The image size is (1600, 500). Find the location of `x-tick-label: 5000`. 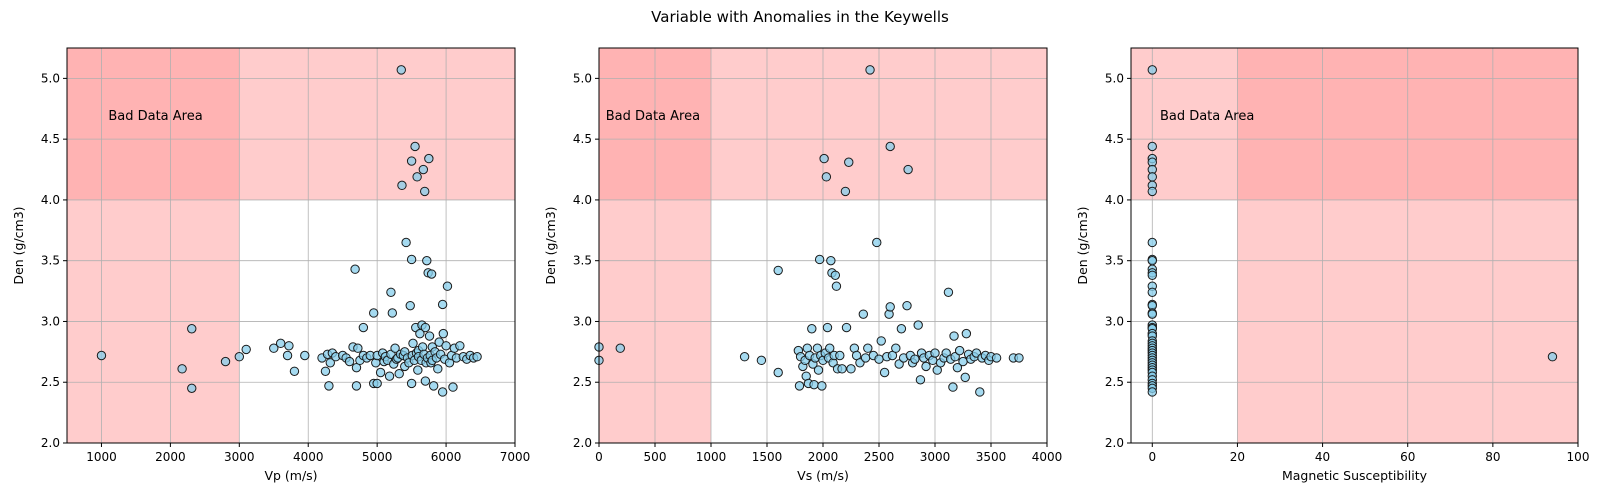

x-tick-label: 5000 is located at coordinates (377, 457).